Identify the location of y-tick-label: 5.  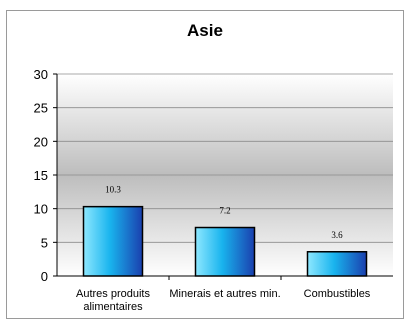
(44, 242).